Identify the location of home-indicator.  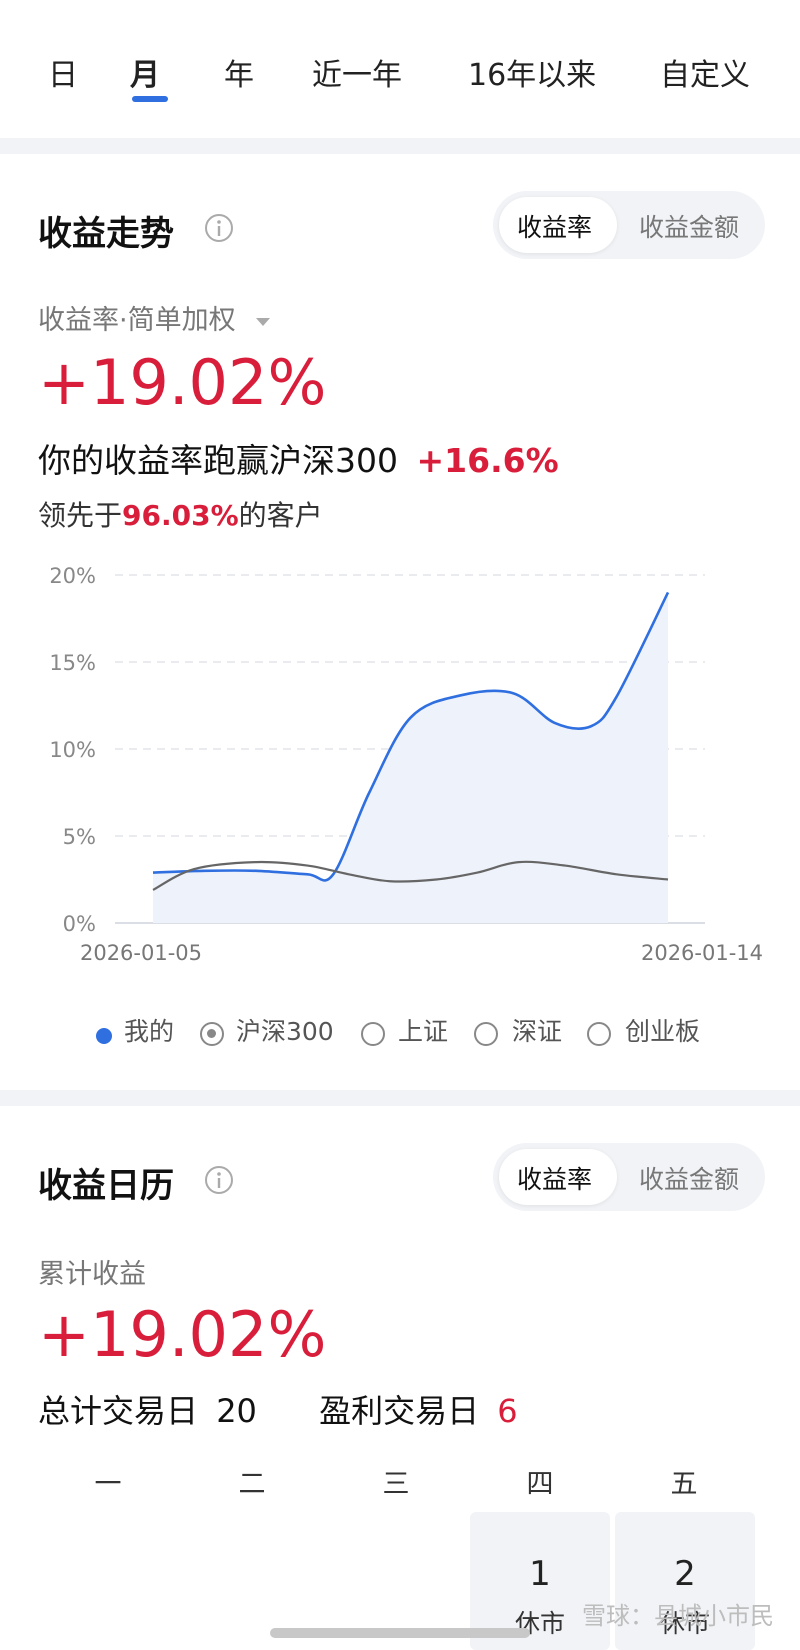
(400, 1633).